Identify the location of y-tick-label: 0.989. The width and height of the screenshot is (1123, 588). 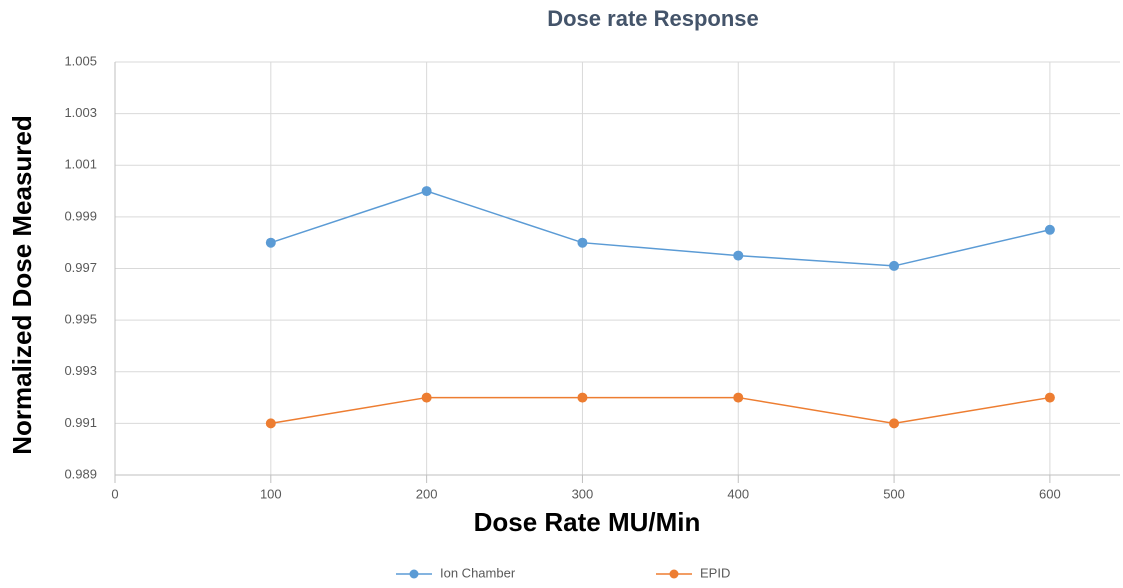
(80, 473).